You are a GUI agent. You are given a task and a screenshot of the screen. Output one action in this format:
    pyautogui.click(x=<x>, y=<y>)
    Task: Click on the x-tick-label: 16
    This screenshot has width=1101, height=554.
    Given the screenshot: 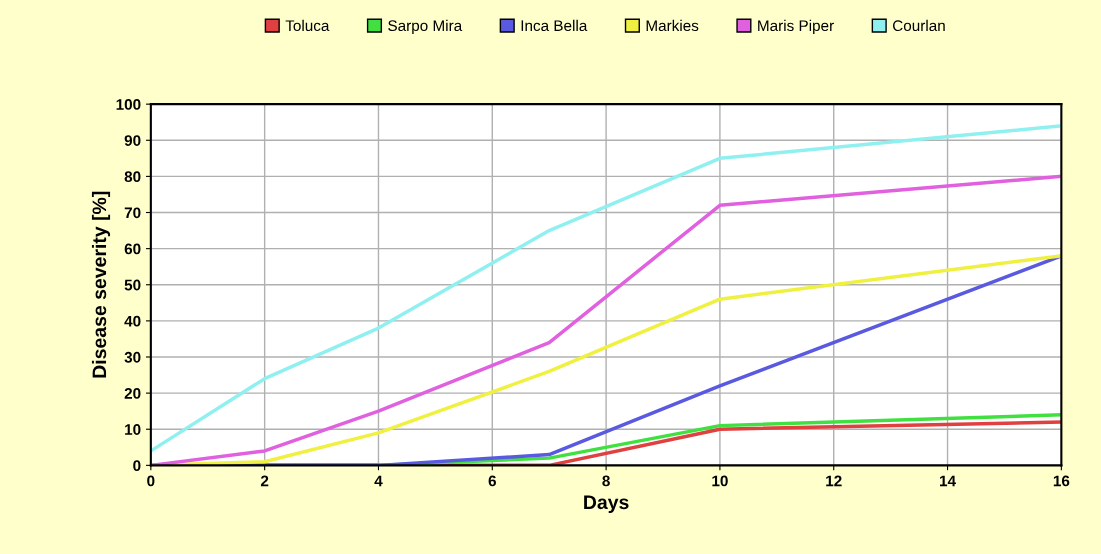 What is the action you would take?
    pyautogui.click(x=1061, y=481)
    